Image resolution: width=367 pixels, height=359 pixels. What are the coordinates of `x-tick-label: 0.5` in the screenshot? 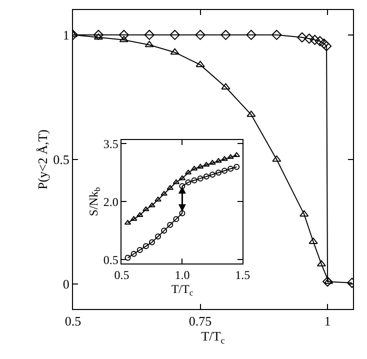 It's located at (122, 275).